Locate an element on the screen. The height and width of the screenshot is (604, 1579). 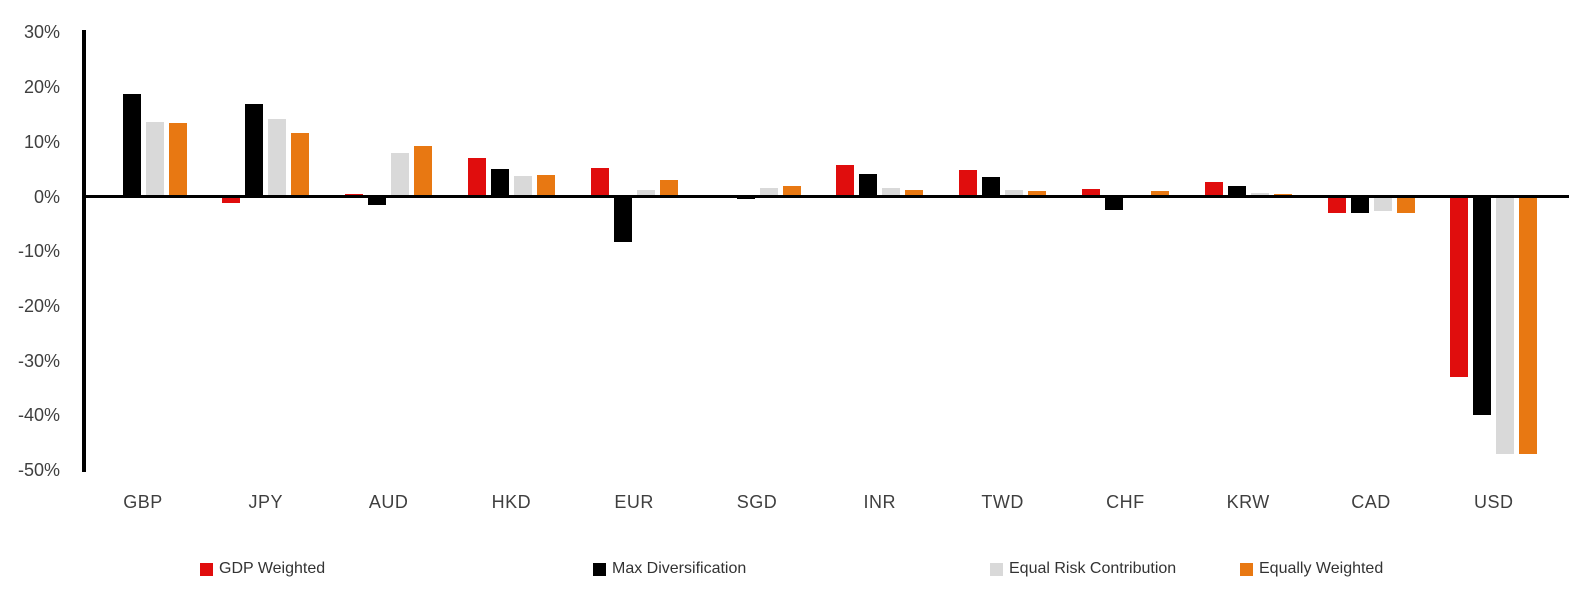
bar-chf-equally-weighted is located at coordinates (1159, 194).